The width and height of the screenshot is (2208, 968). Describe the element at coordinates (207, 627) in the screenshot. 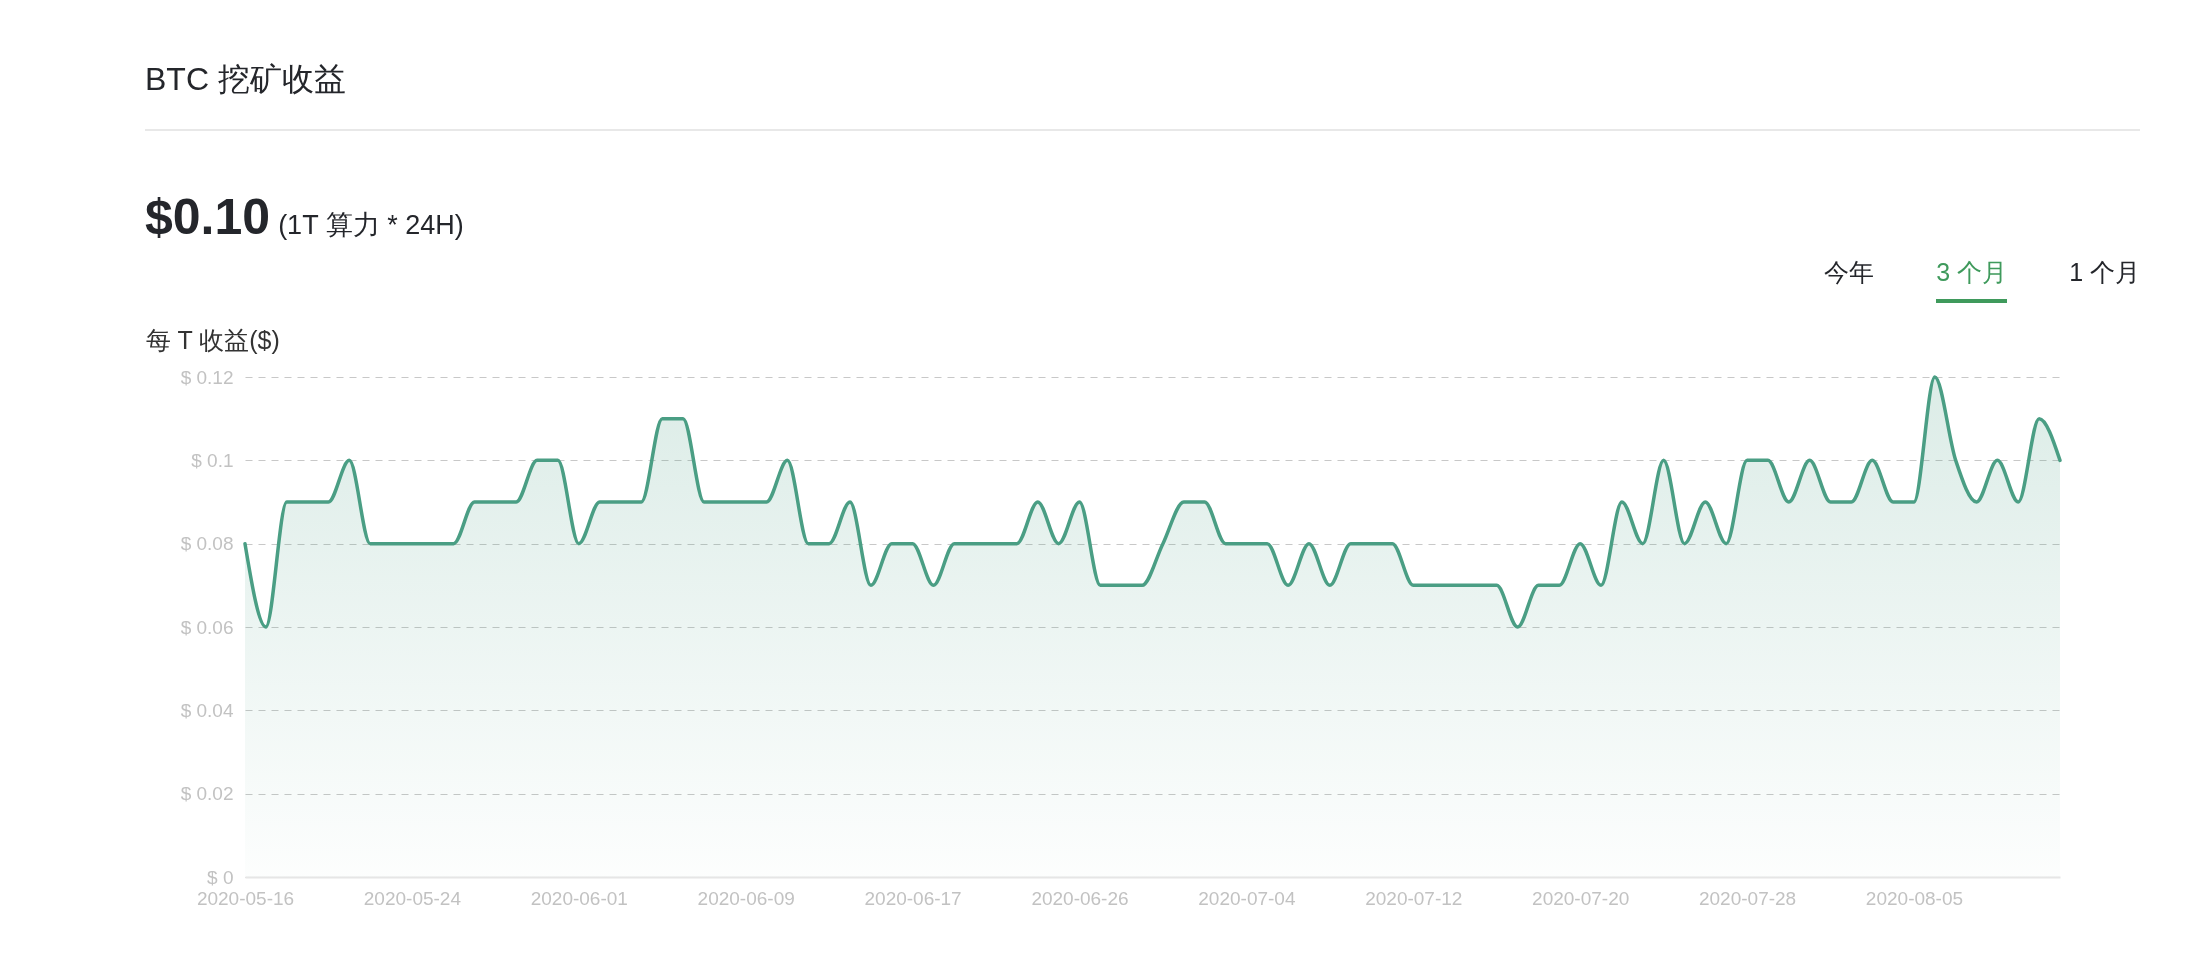

I see `y-tick-label: $ 0.06` at that location.